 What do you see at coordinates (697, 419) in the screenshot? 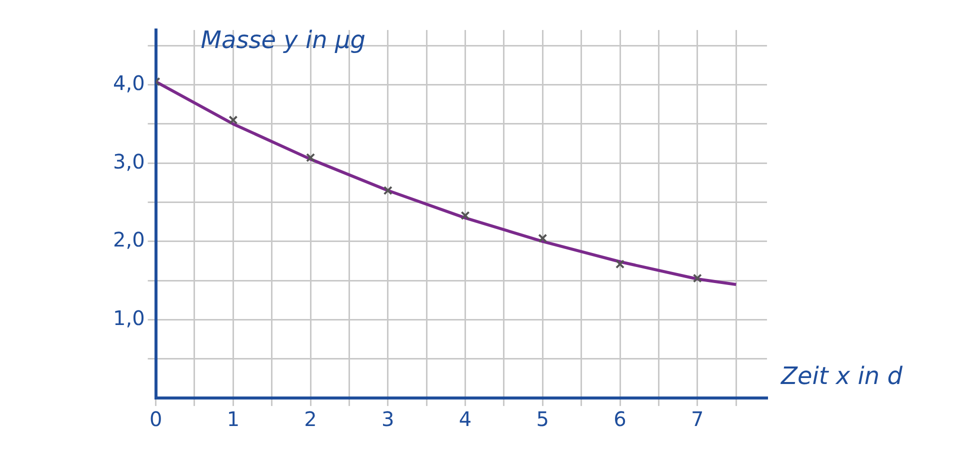
I see `x-tick-label: 7` at bounding box center [697, 419].